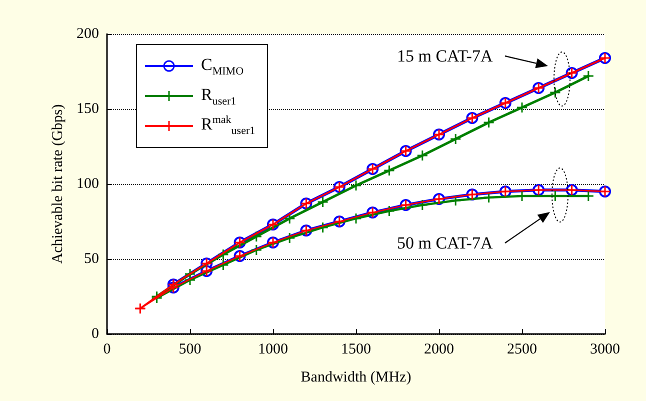 This screenshot has width=646, height=401. I want to click on x-tick-label: 2500, so click(522, 350).